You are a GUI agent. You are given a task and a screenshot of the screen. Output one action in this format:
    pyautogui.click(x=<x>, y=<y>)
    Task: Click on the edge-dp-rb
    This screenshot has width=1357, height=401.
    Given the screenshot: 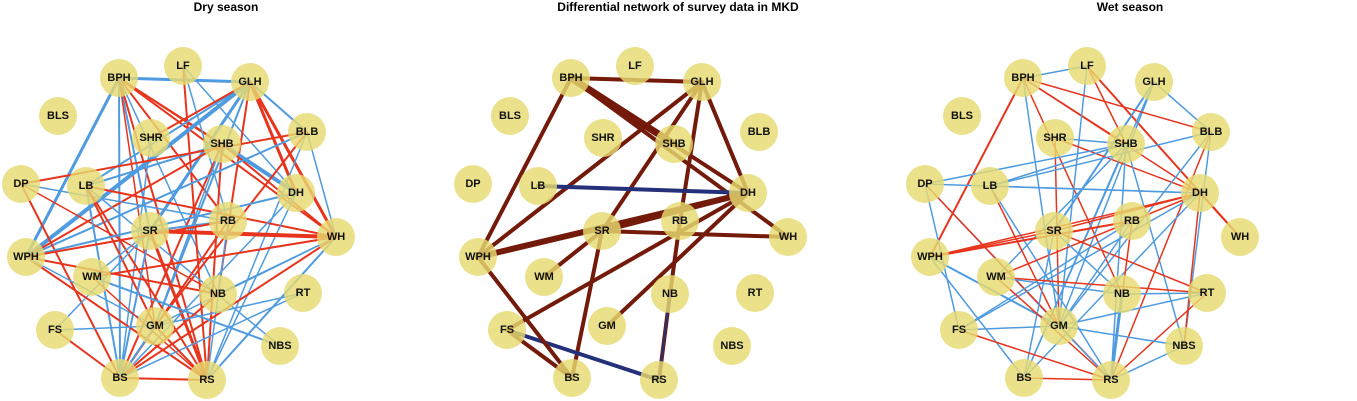 What is the action you would take?
    pyautogui.click(x=124, y=202)
    